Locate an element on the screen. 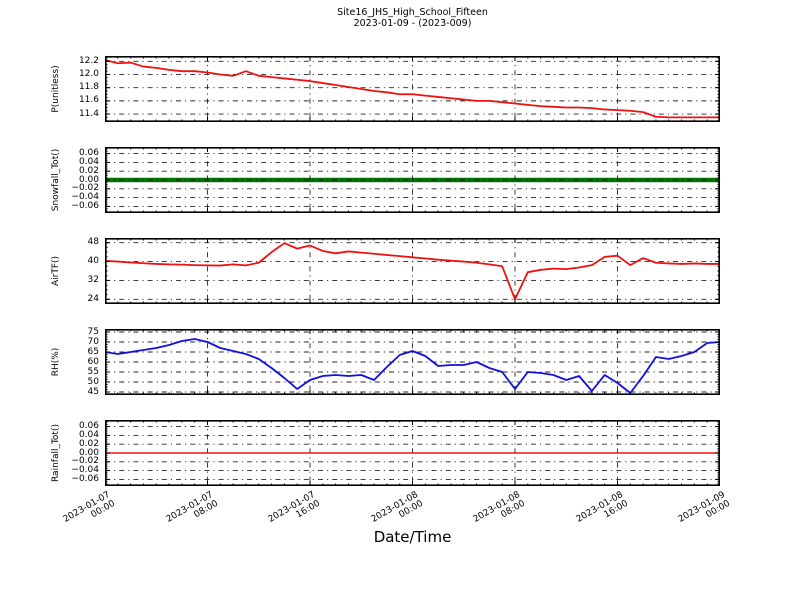  ytick-label-snowfall_tot: 0.06 is located at coordinates (88, 153).